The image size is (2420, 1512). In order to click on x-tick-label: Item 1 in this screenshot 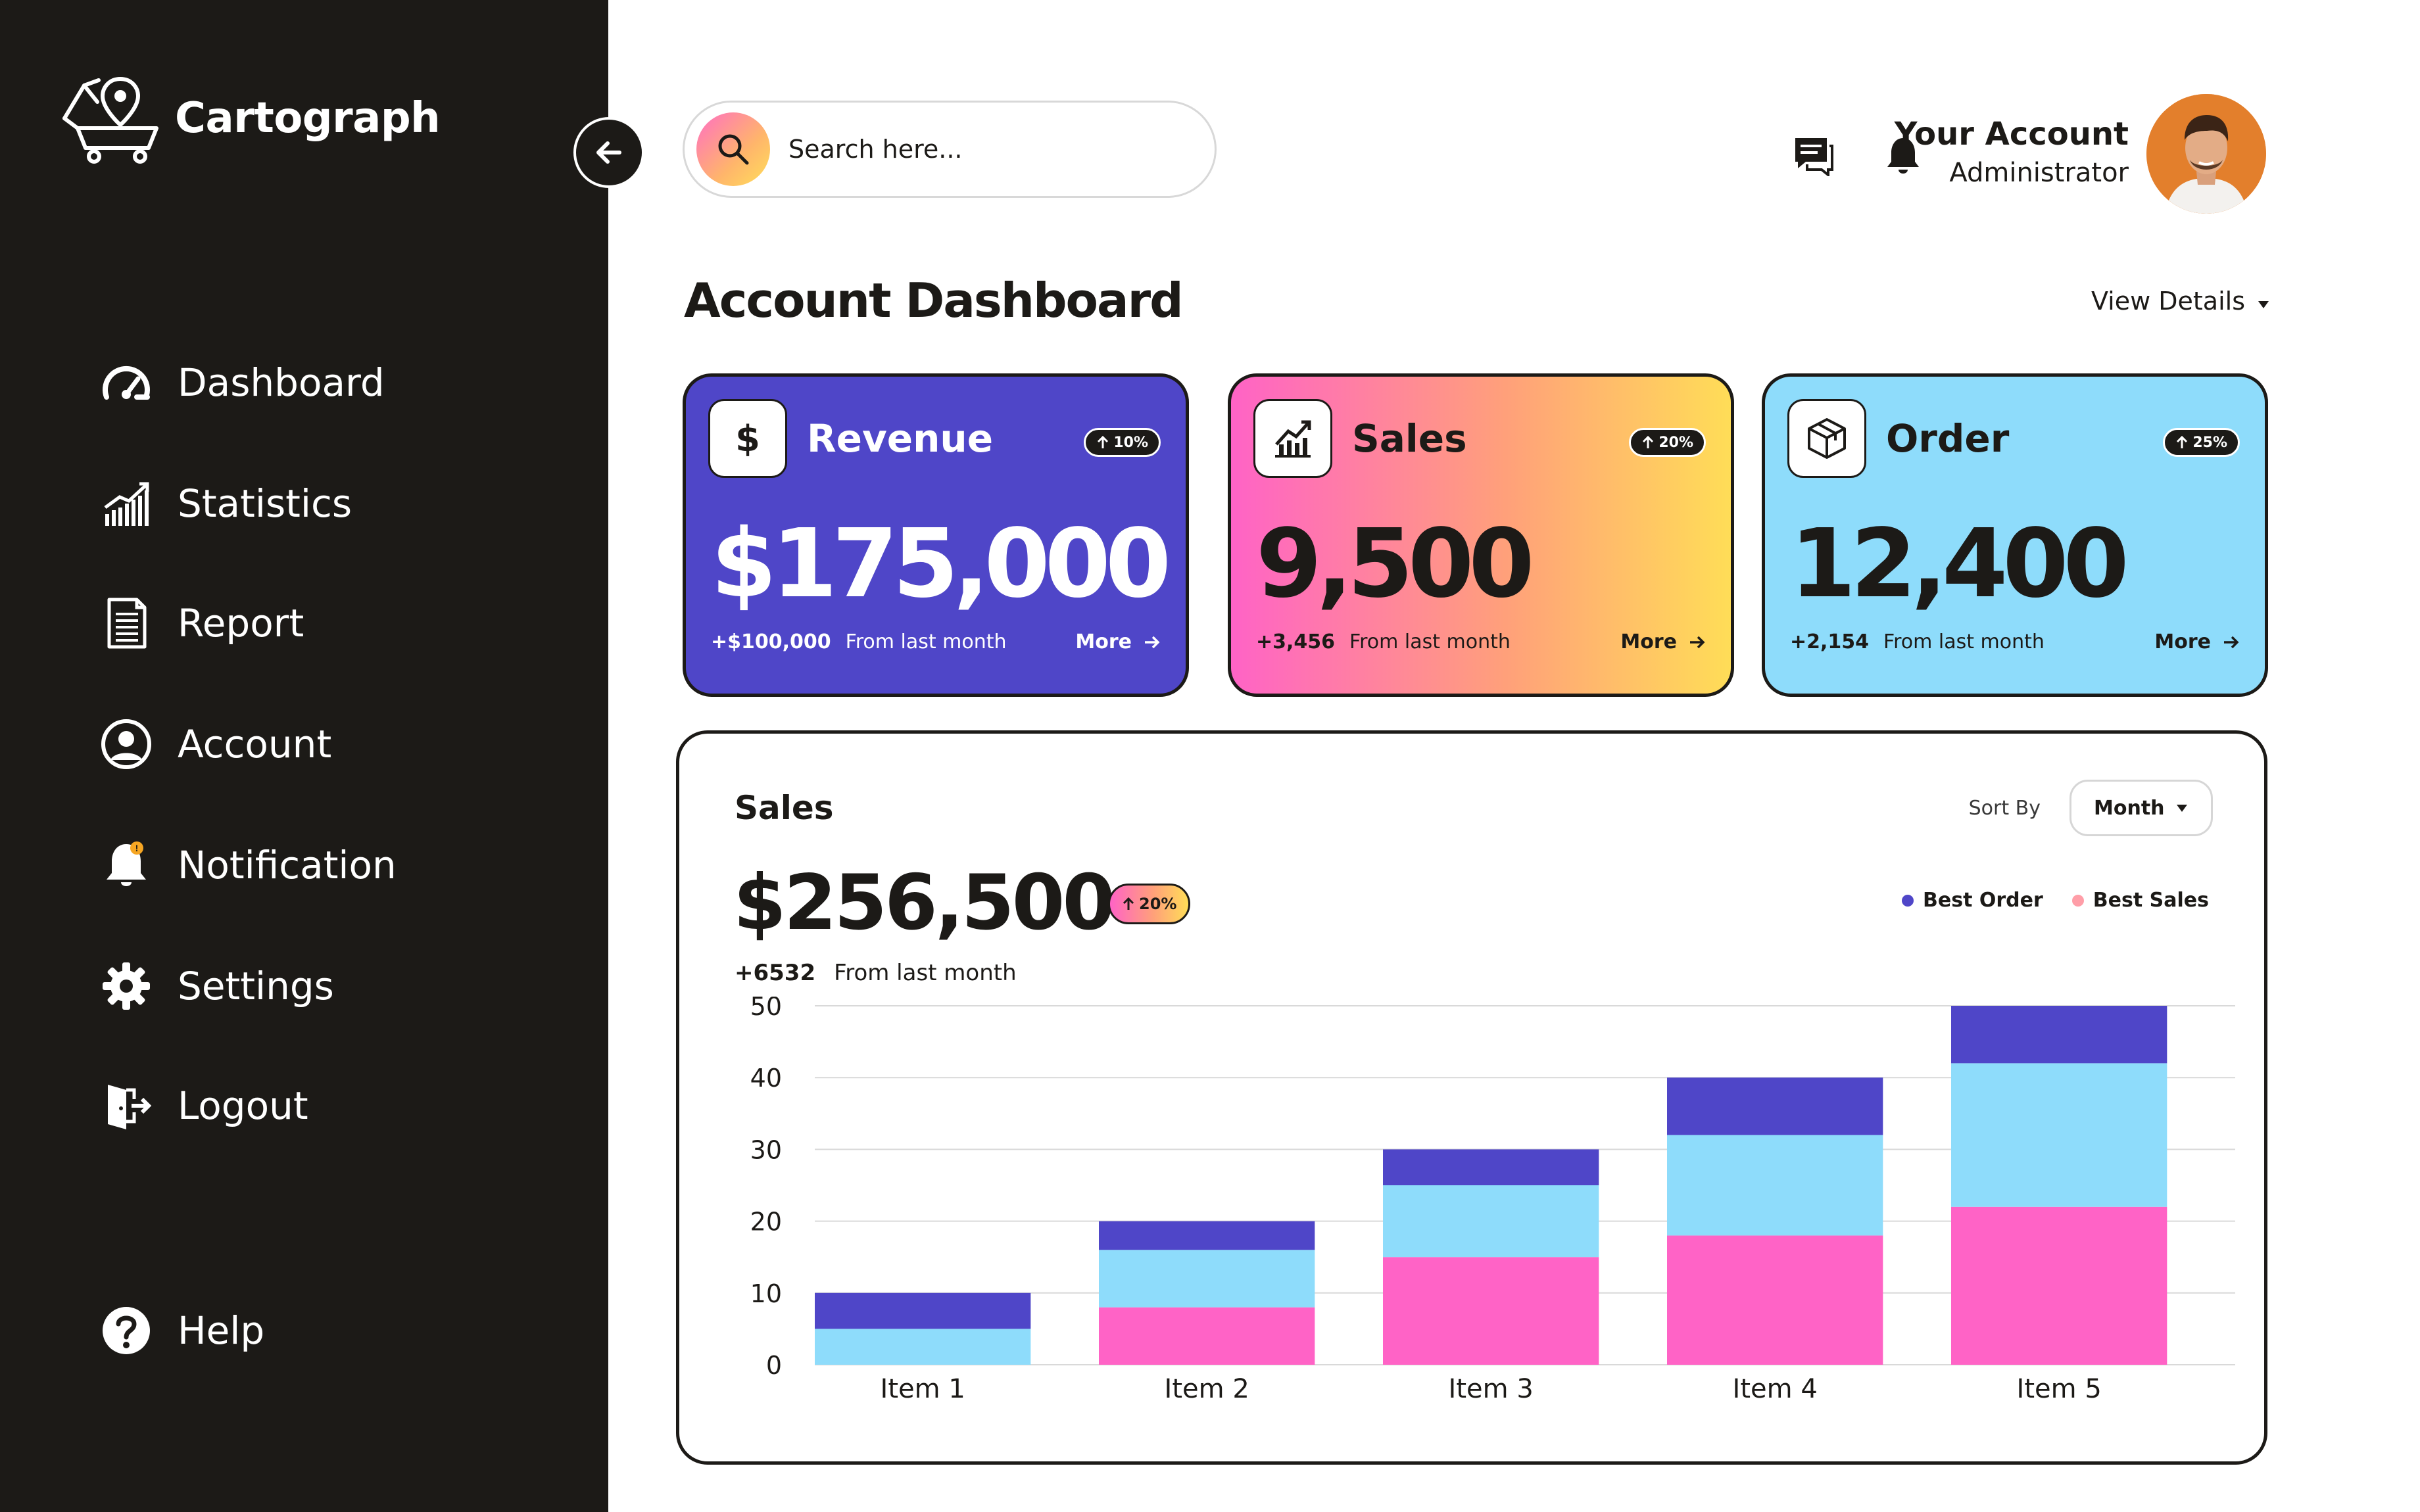, I will do `click(923, 1389)`.